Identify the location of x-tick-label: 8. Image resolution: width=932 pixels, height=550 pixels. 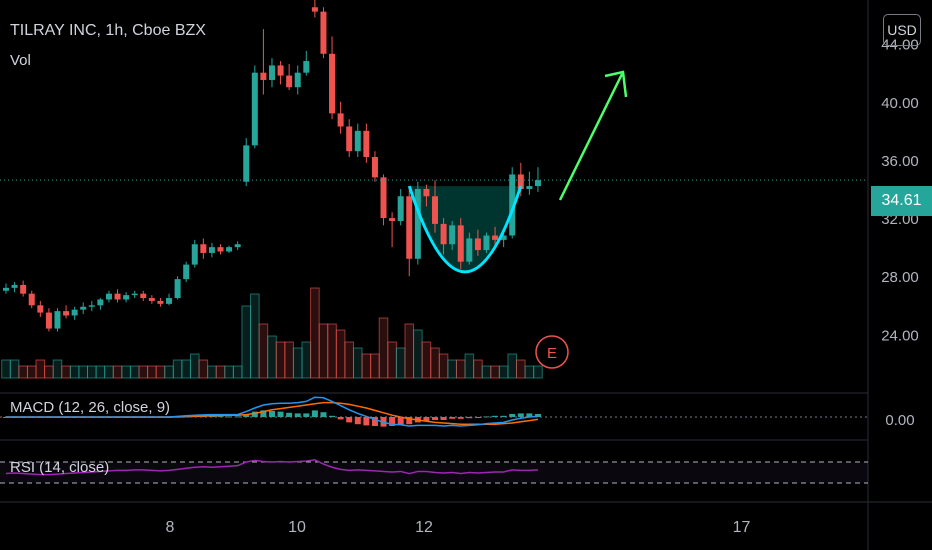
(170, 527).